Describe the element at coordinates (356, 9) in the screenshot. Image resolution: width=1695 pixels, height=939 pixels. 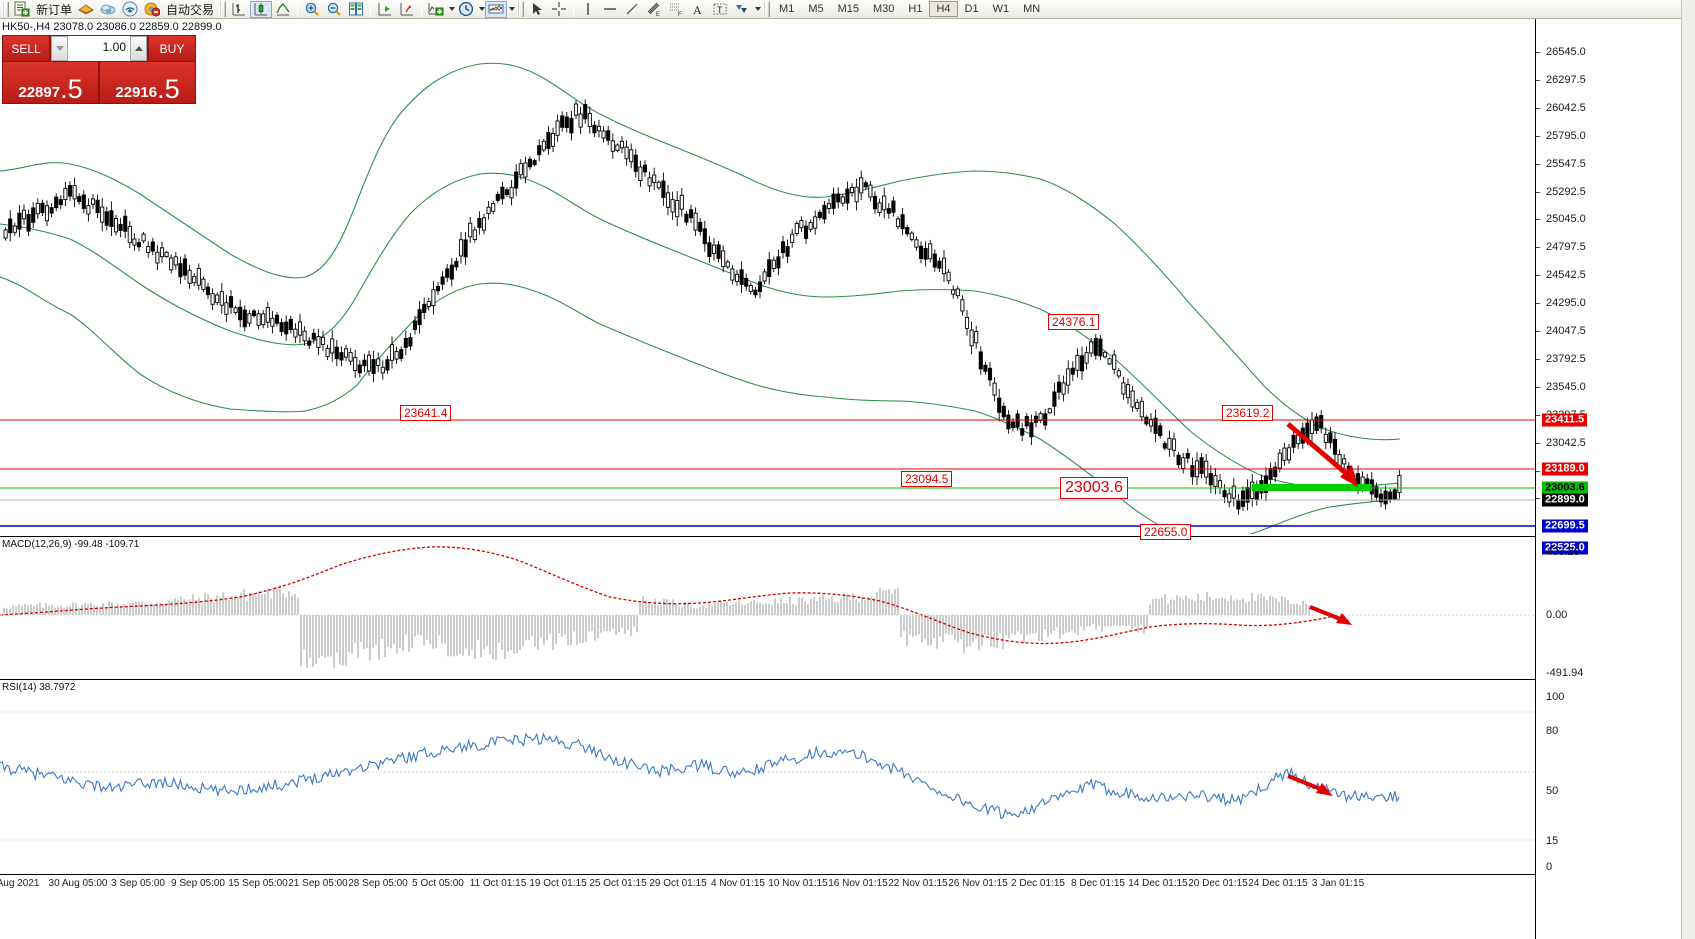
I see `data-window-icon` at that location.